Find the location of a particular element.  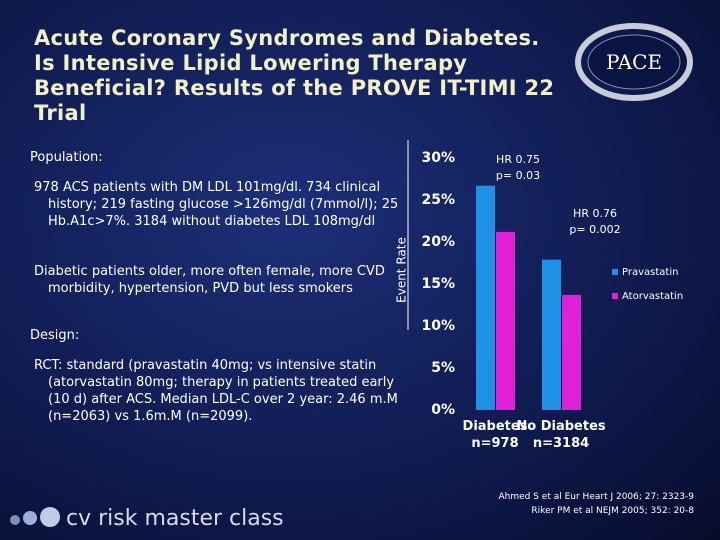

annotation: HR 0.75 p= 0.03 is located at coordinates (518, 167).